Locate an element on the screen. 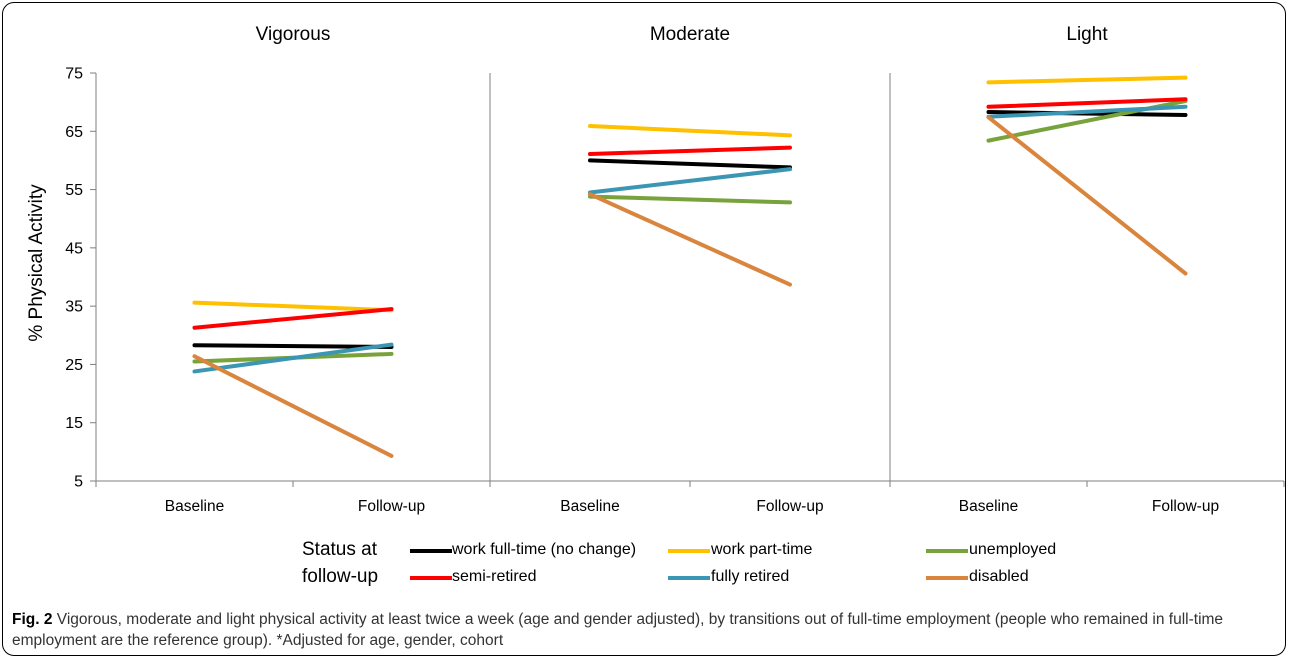  light-x-label-baseline: Baseline is located at coordinates (988, 506).